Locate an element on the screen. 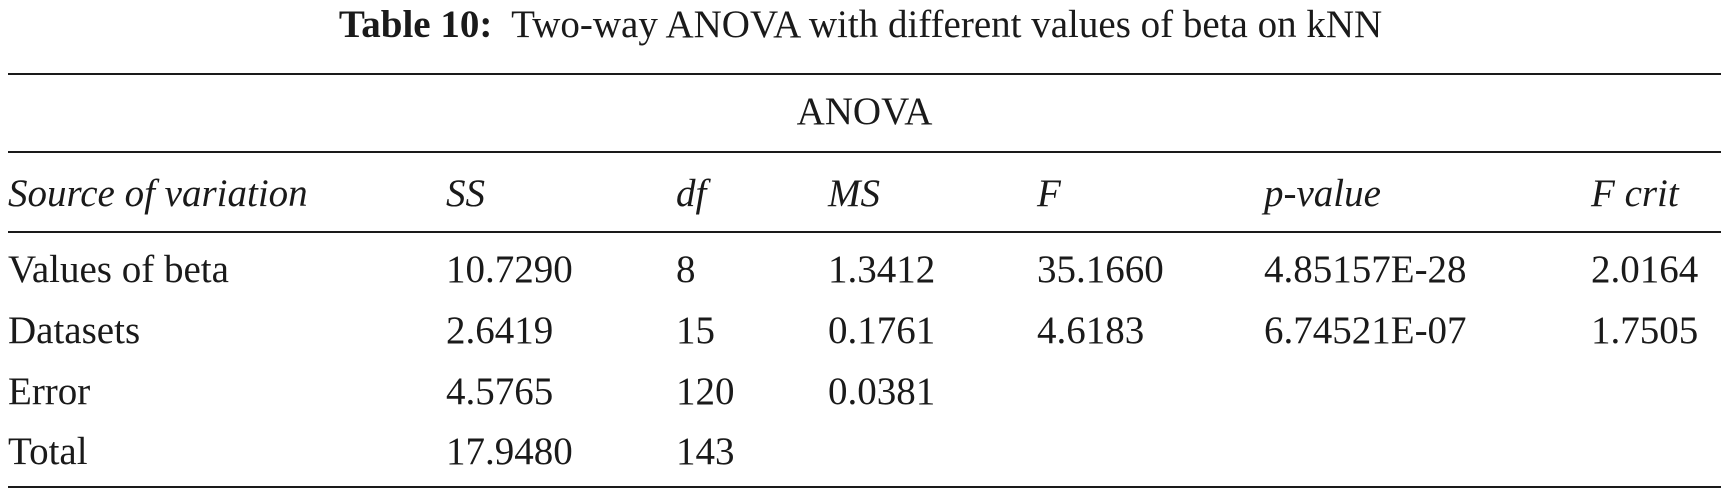  group-title: ANOVA is located at coordinates (864, 111).